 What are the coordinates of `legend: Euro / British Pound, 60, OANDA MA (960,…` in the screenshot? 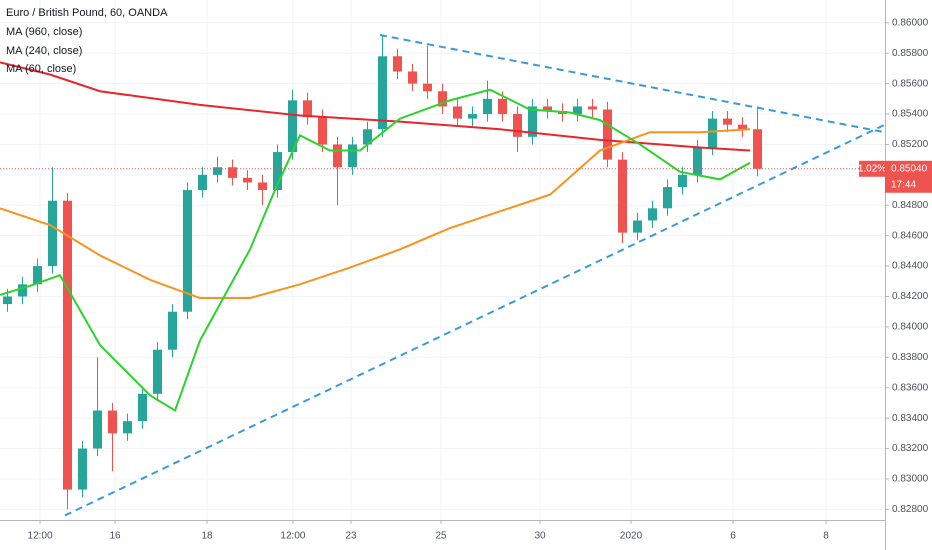 It's located at (87, 41).